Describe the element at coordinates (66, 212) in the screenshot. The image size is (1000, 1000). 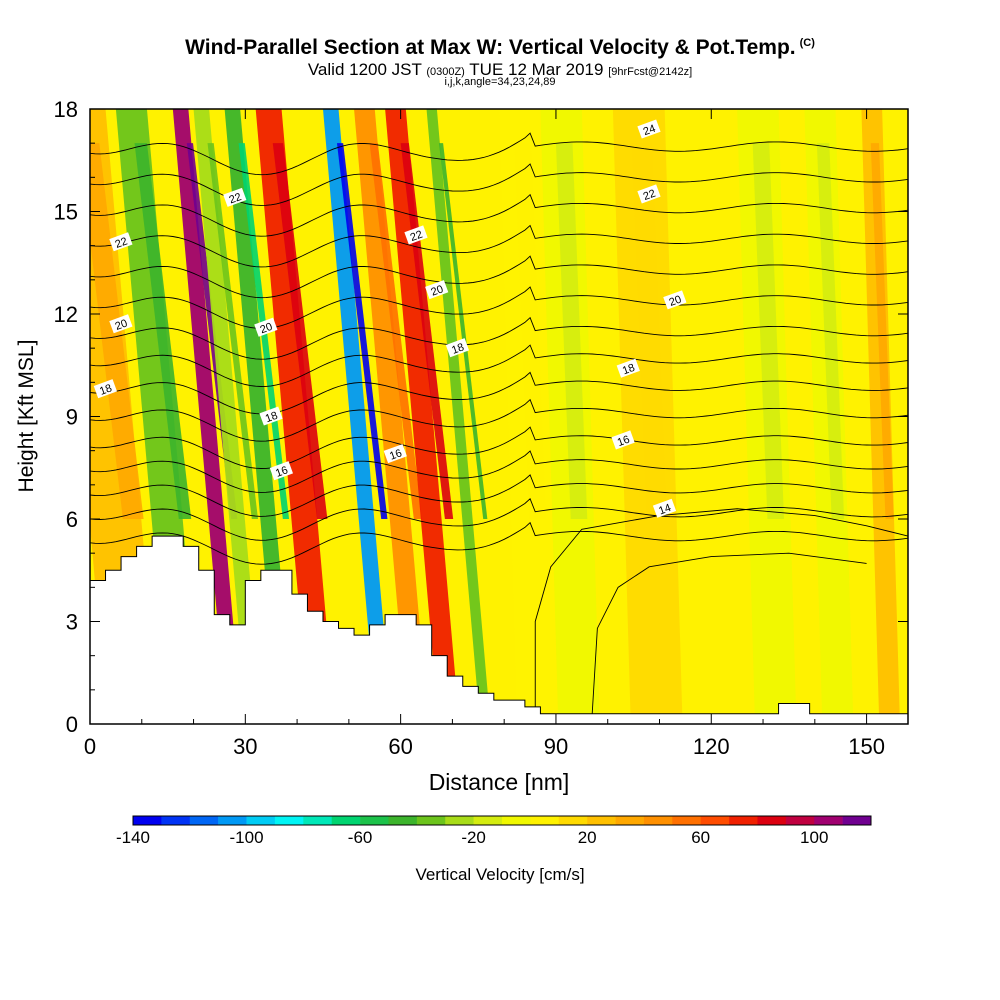
I see `y-tick-label: 15` at that location.